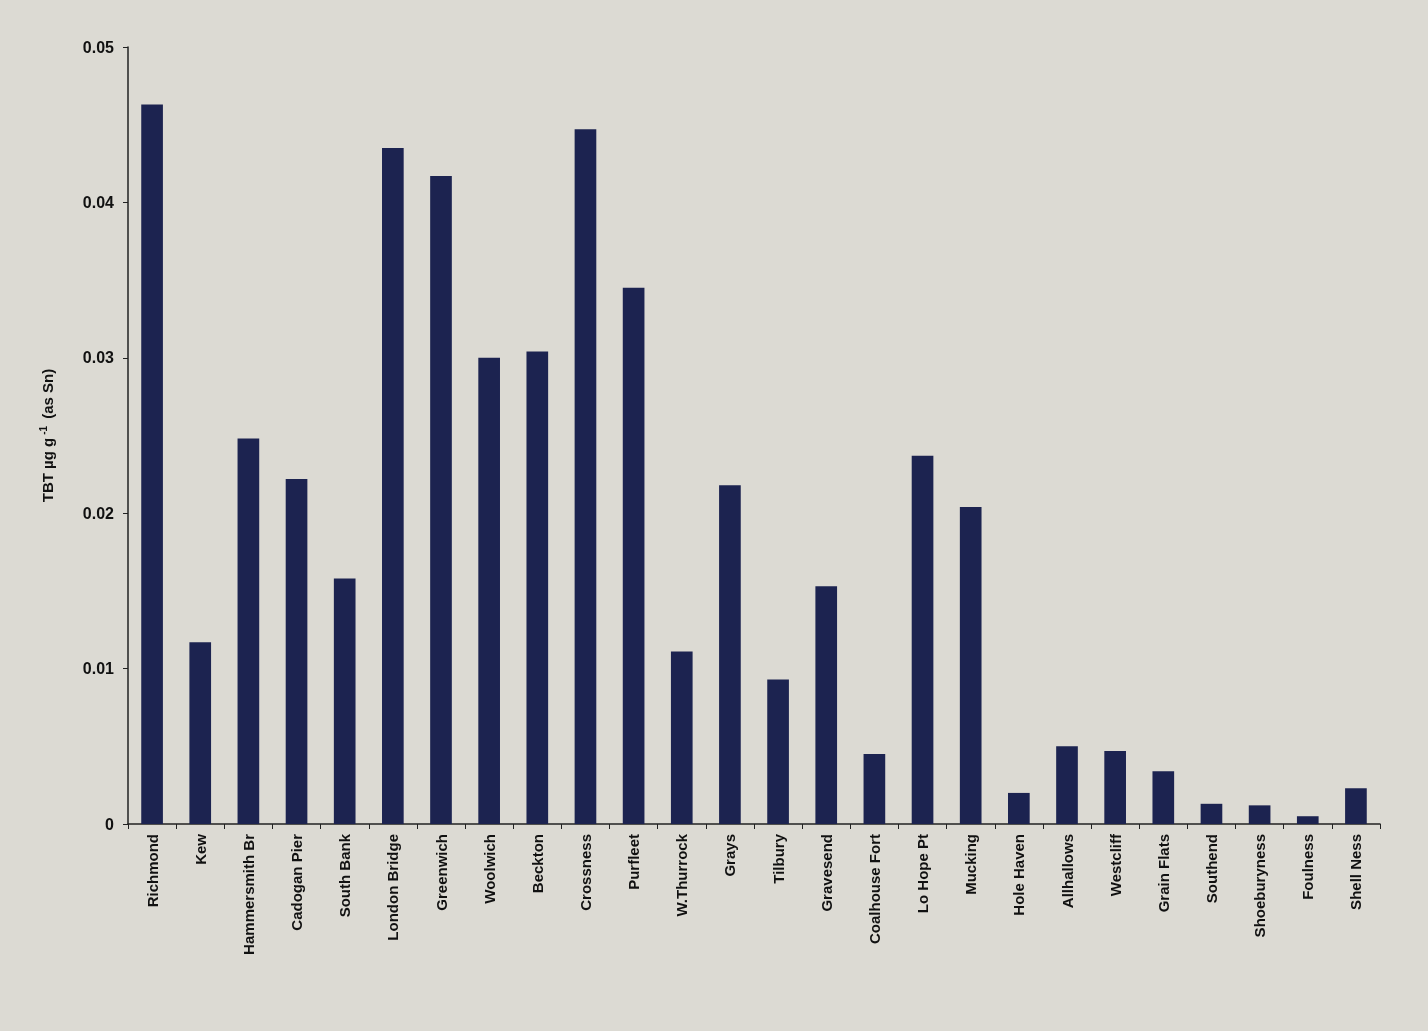 The height and width of the screenshot is (1031, 1428). Describe the element at coordinates (634, 862) in the screenshot. I see `x-tick-label: Purfleet` at that location.